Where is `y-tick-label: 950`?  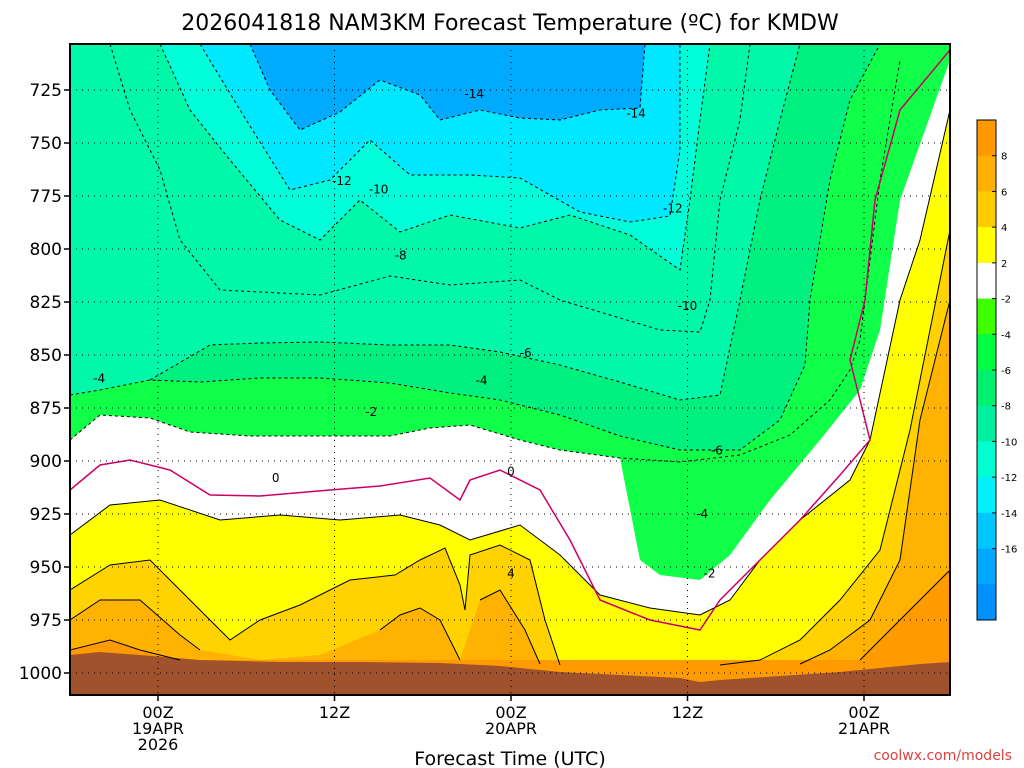
y-tick-label: 950 is located at coordinates (46, 568).